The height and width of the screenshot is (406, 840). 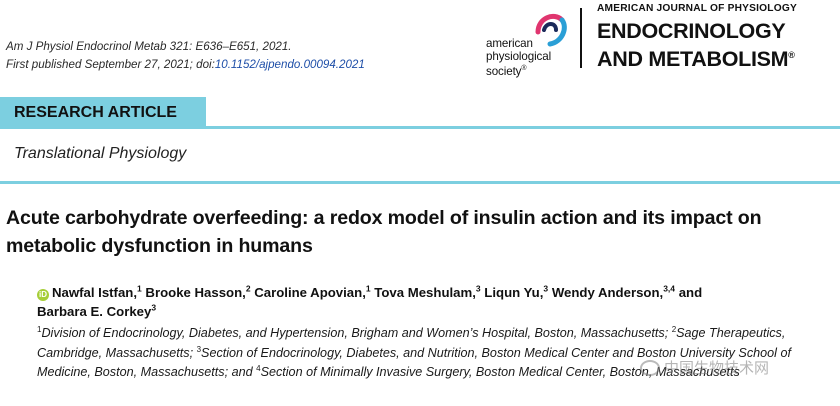 I want to click on author-name: Tova Meshulam,, so click(x=425, y=292).